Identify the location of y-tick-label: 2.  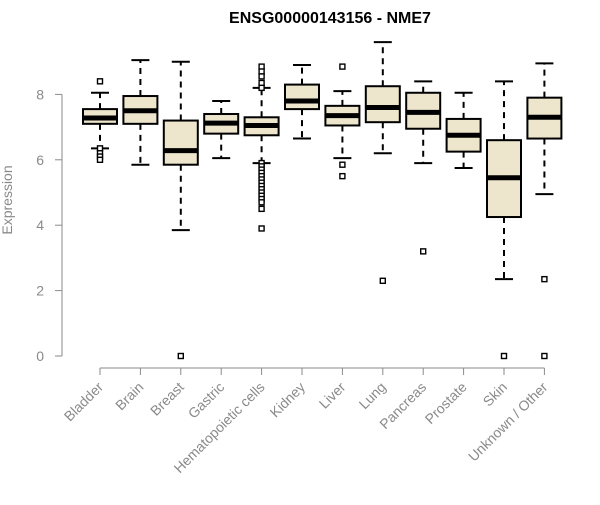
(40, 291).